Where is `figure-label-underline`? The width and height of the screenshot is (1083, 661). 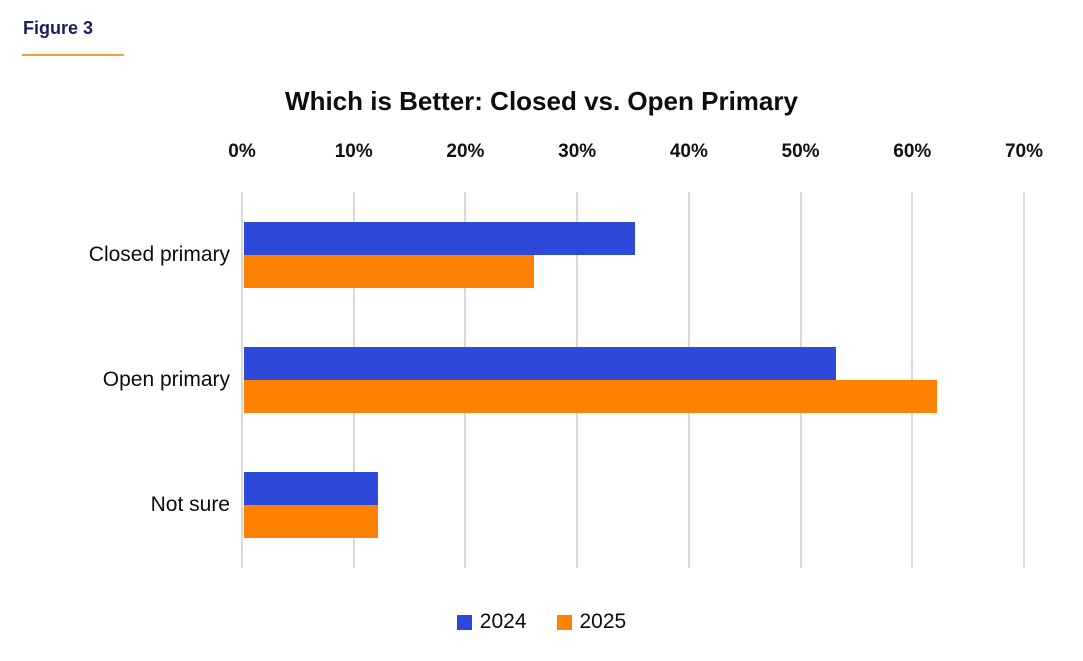
figure-label-underline is located at coordinates (73, 55).